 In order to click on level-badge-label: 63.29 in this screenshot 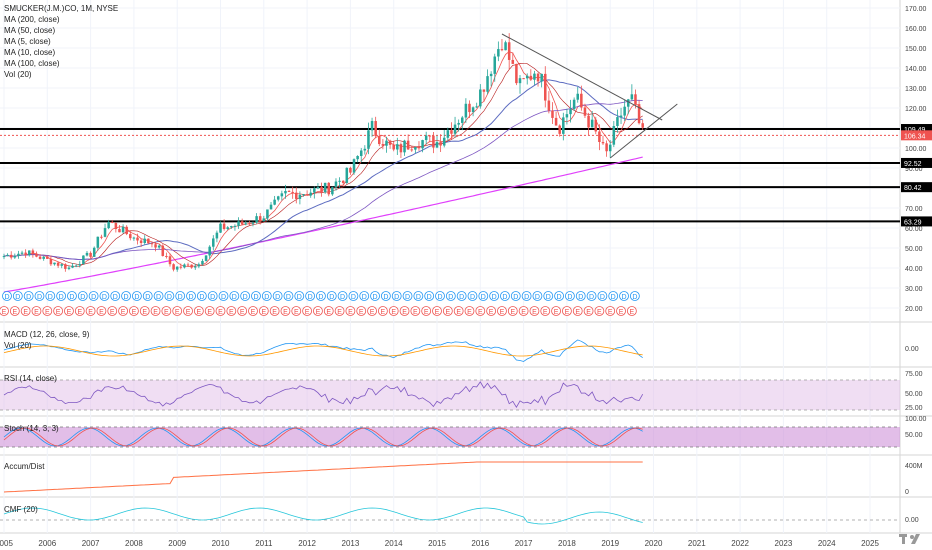, I will do `click(913, 222)`.